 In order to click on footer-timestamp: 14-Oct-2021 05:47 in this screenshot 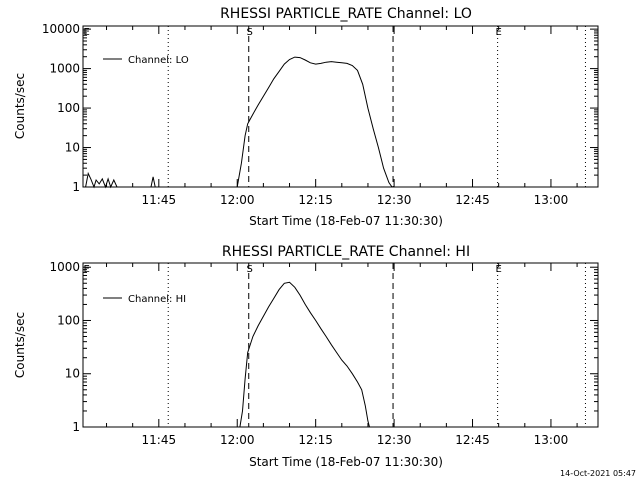, I will do `click(598, 473)`.